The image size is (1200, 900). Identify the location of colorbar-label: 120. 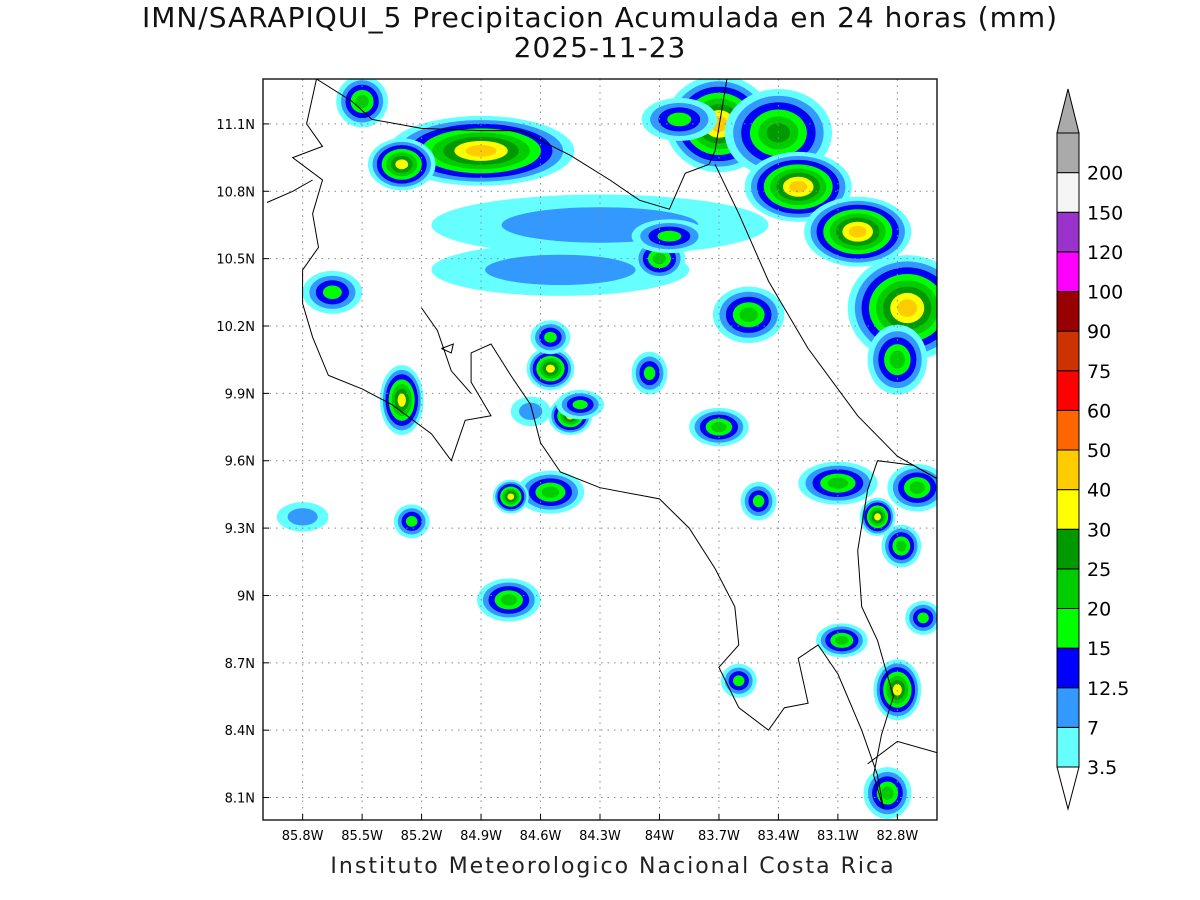
(1105, 253).